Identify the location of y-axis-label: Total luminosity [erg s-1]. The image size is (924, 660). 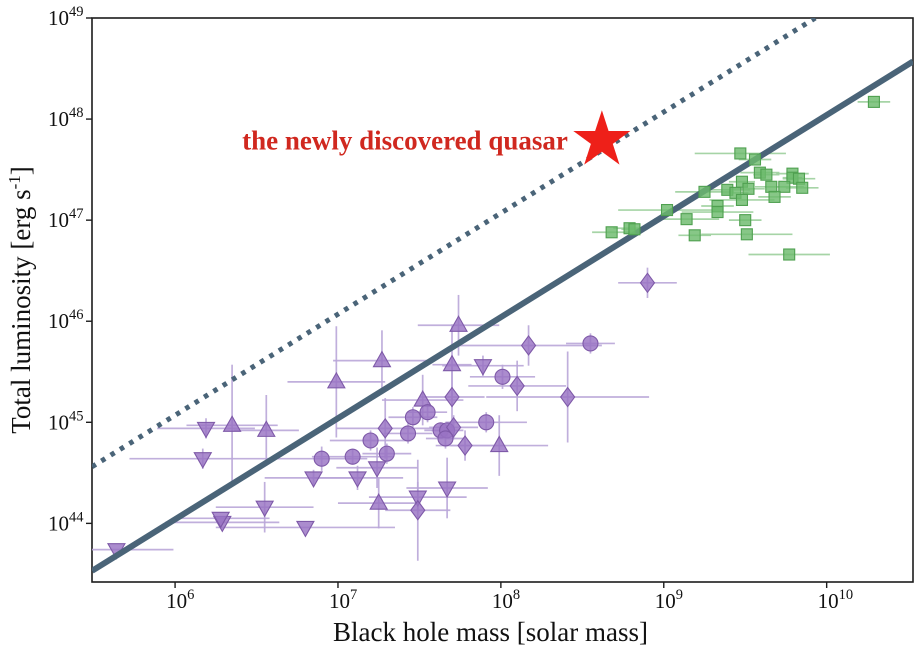
(20, 300).